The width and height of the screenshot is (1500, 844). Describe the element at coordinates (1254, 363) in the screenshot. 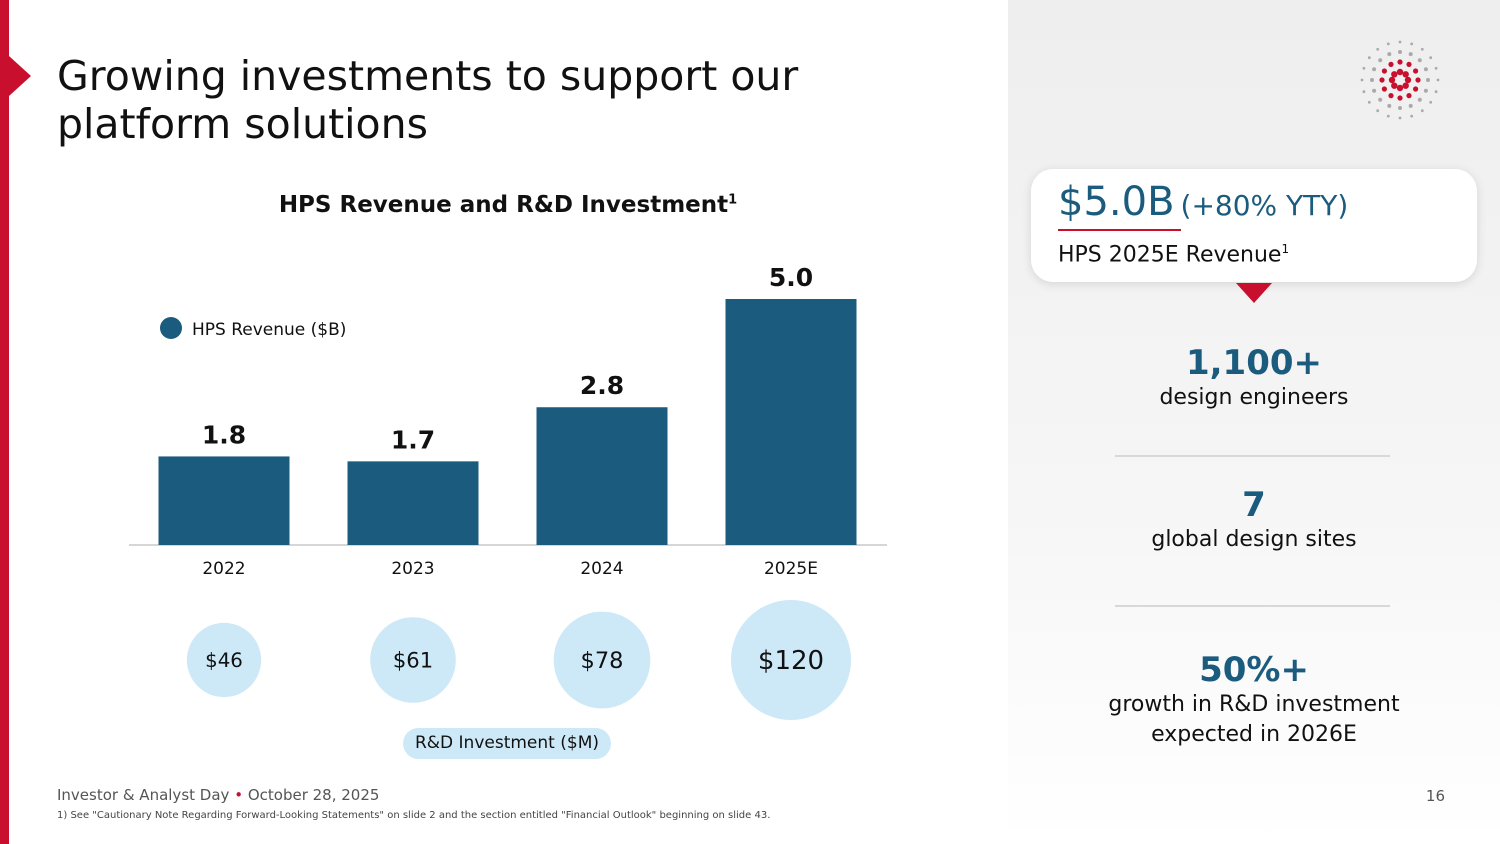

I see `stat-value: 1,100+` at that location.